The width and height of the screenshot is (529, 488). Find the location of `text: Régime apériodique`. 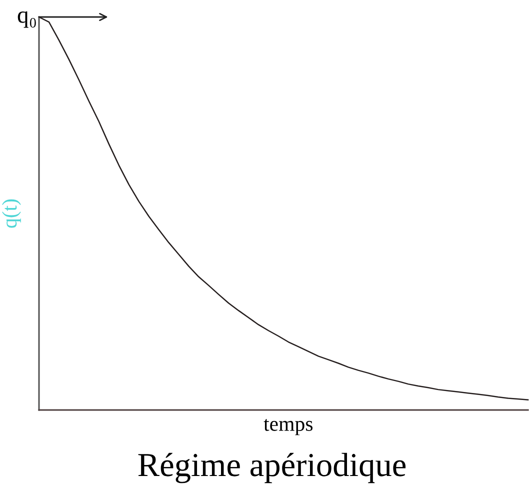

text: Régime apériodique is located at coordinates (272, 468).